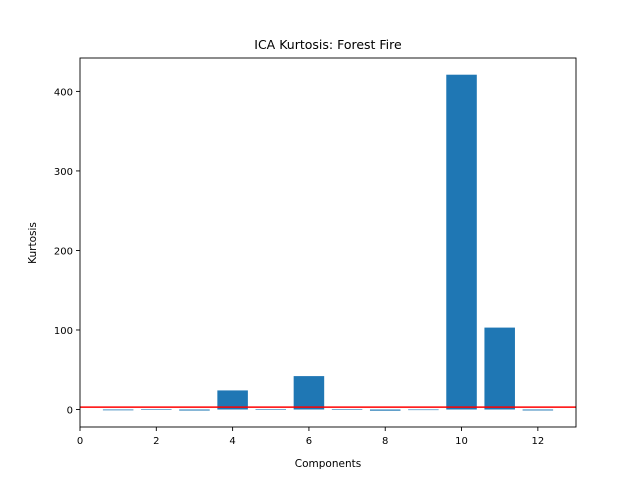  I want to click on x-tick-label: 12, so click(537, 441).